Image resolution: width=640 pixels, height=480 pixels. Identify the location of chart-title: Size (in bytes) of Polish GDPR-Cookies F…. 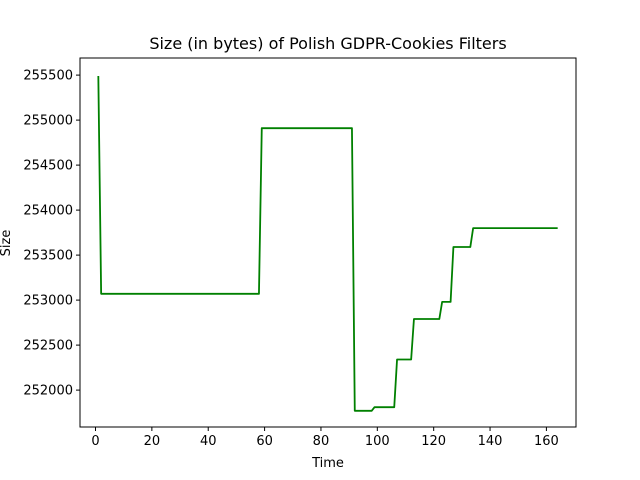
(327, 43).